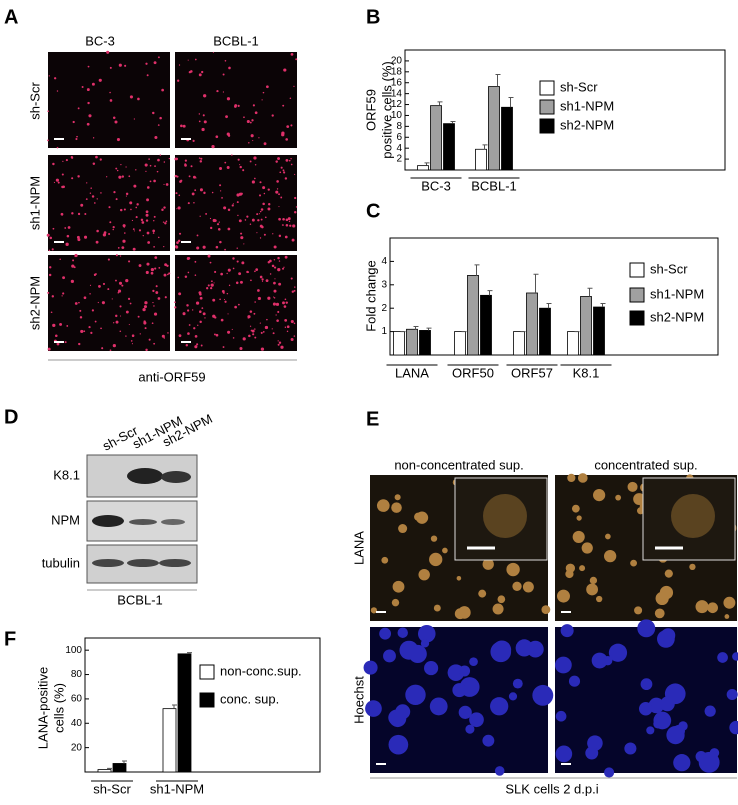  Describe the element at coordinates (384, 308) in the screenshot. I see `y-tick-label: 2` at that location.